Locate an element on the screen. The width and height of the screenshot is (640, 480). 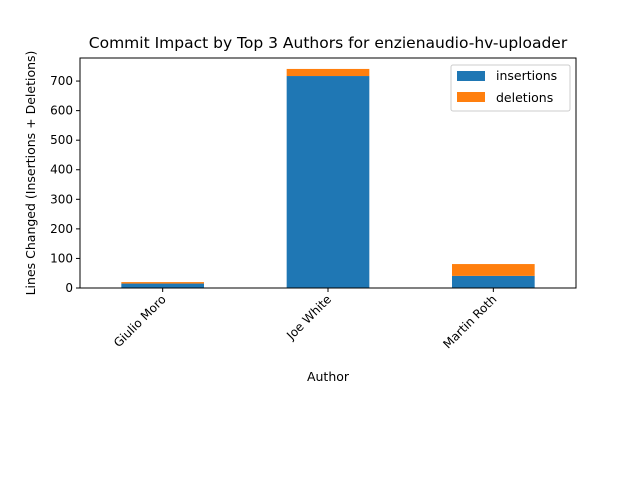
bar-insertions-joe-white is located at coordinates (328, 182).